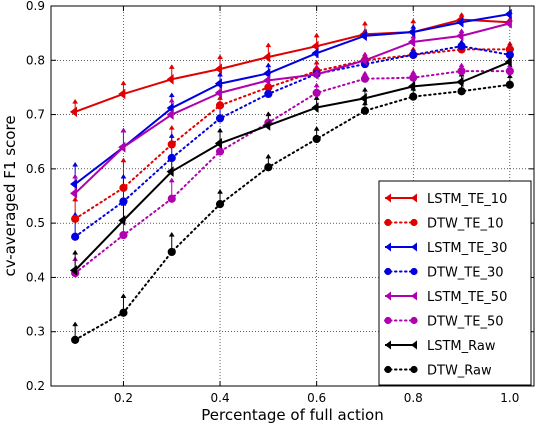  Describe the element at coordinates (413, 398) in the screenshot. I see `x-tick-label: 0.8` at that location.